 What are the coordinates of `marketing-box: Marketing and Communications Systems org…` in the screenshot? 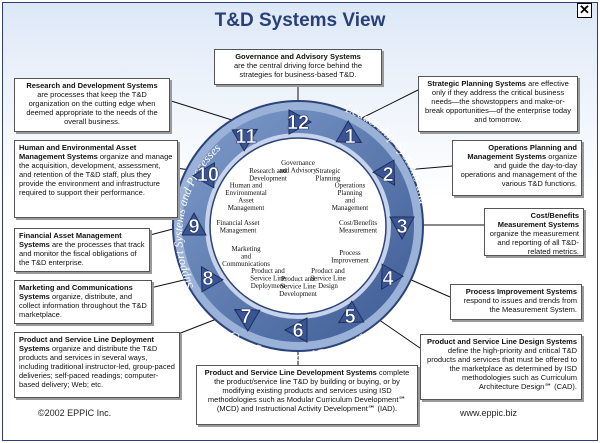 It's located at (83, 302).